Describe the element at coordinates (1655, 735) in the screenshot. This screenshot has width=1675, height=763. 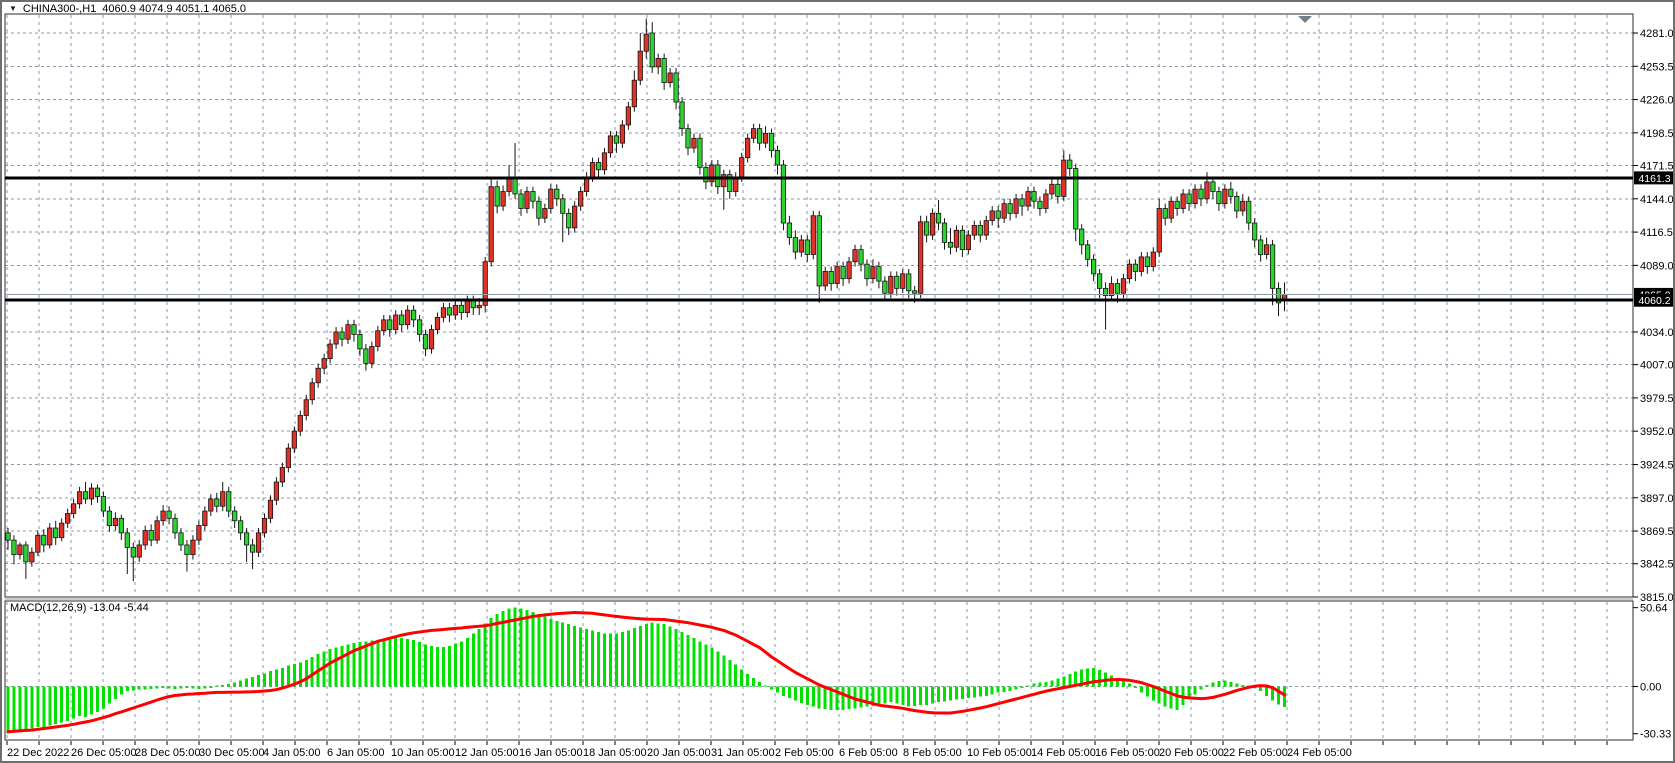
I see `svg-text: -30.33` at that location.